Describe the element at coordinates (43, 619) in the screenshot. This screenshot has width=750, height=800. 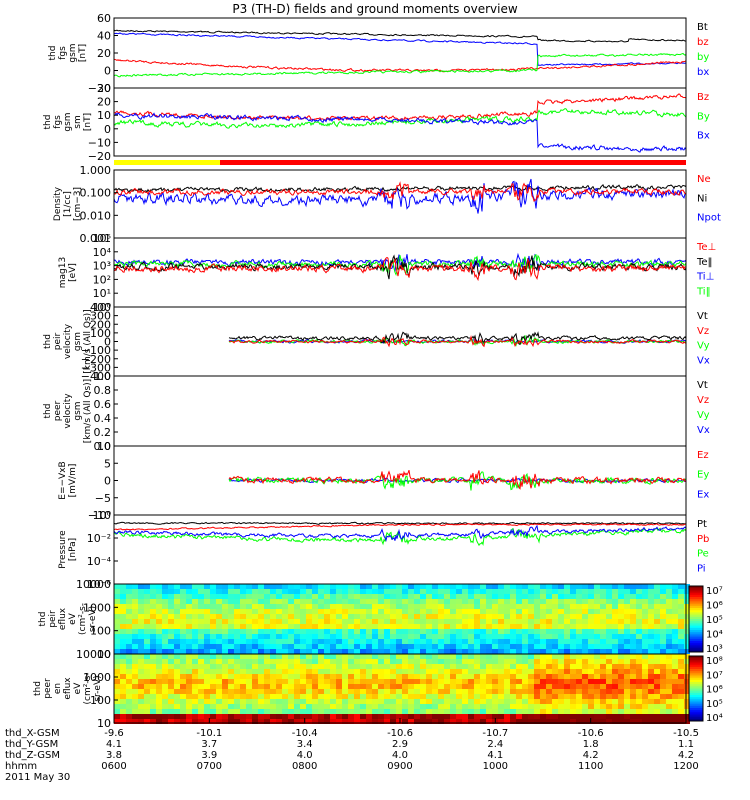
I see `y-axis-label: thd` at that location.